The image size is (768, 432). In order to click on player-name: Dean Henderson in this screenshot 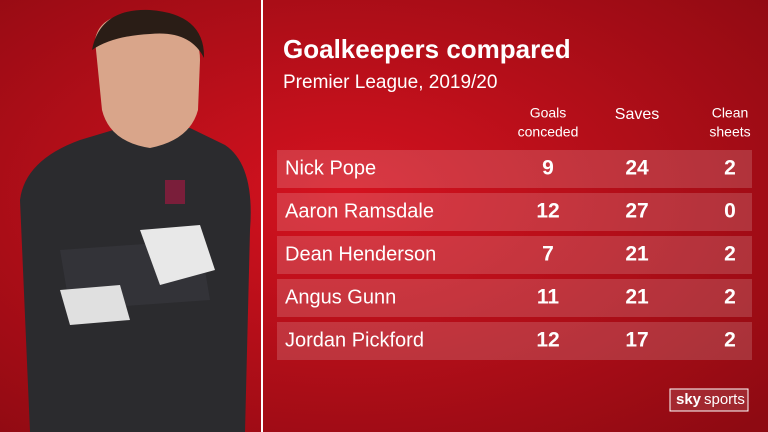, I will do `click(360, 254)`.